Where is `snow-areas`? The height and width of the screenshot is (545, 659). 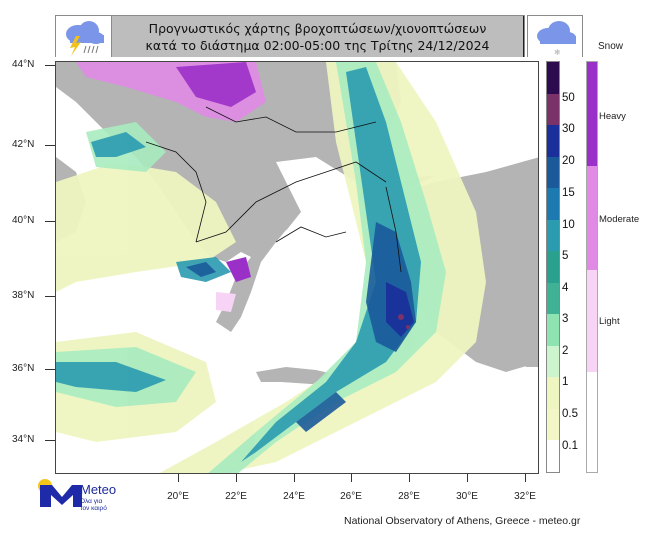
snow-areas is located at coordinates (171, 187).